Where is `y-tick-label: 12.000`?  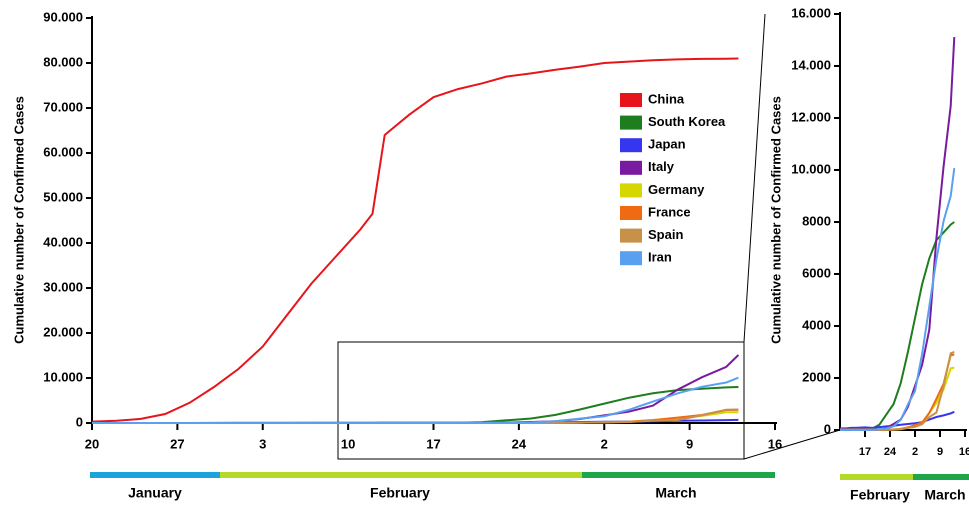
y-tick-label: 12.000 is located at coordinates (811, 116).